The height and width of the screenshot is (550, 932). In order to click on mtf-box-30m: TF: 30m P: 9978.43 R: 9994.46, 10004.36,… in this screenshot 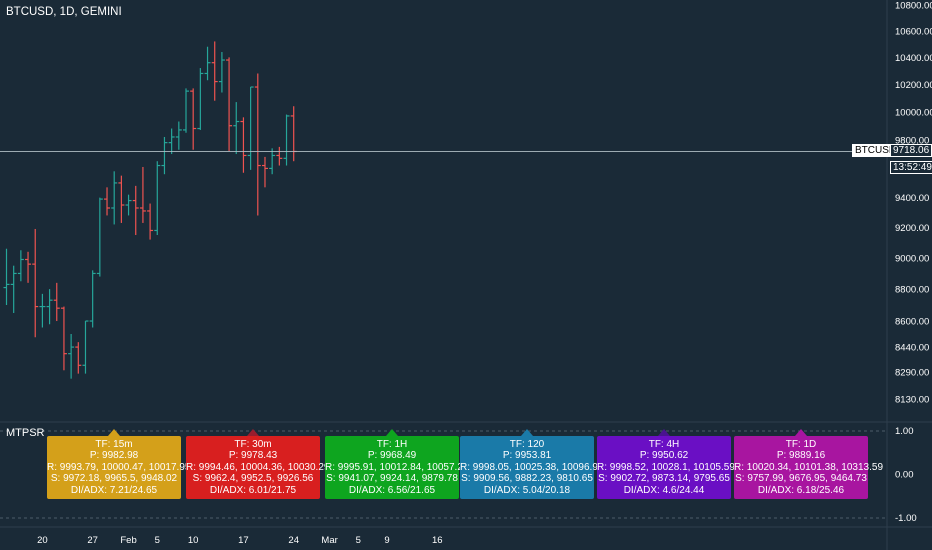, I will do `click(258, 464)`.